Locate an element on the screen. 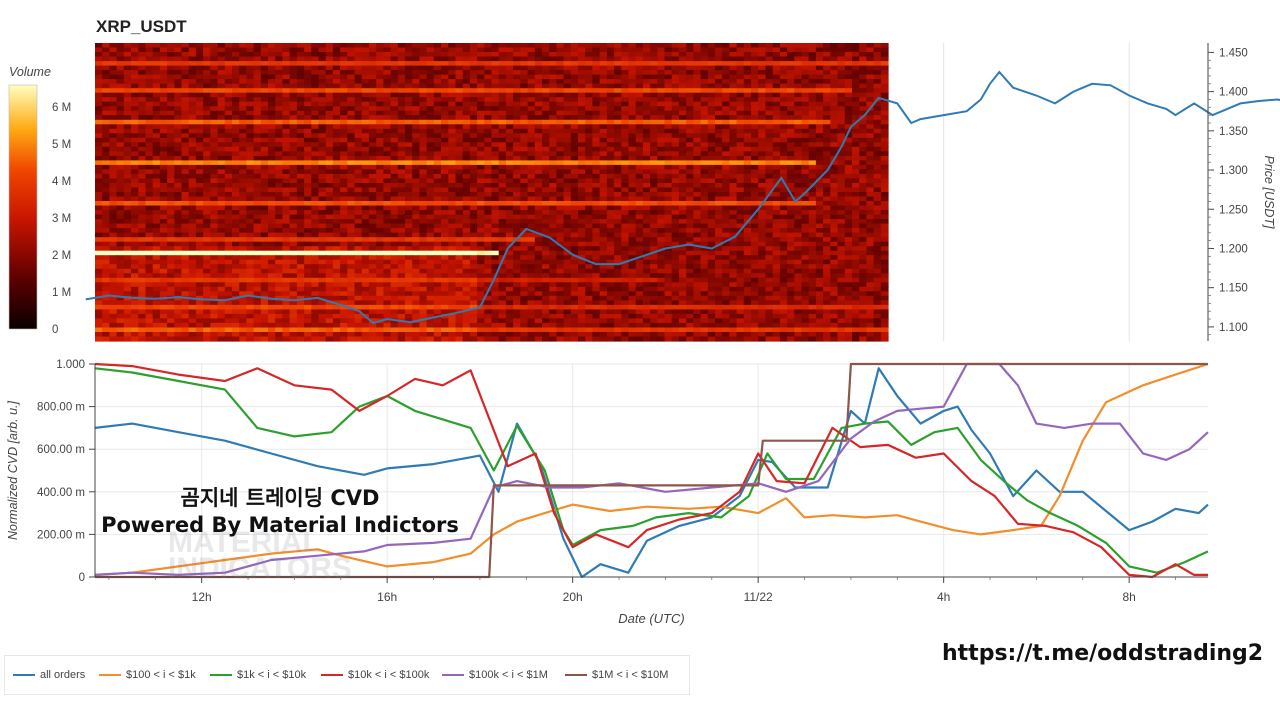  colorbar-tick-label: 4 M is located at coordinates (61, 182).